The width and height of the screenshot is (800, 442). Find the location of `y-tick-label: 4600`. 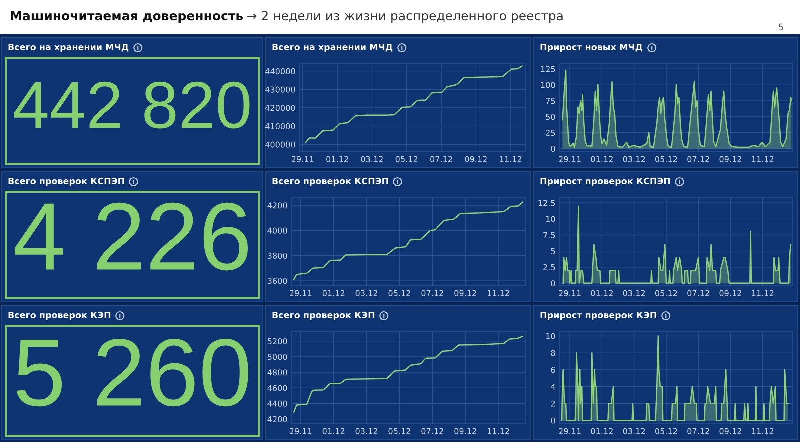

y-tick-label: 4600 is located at coordinates (278, 388).